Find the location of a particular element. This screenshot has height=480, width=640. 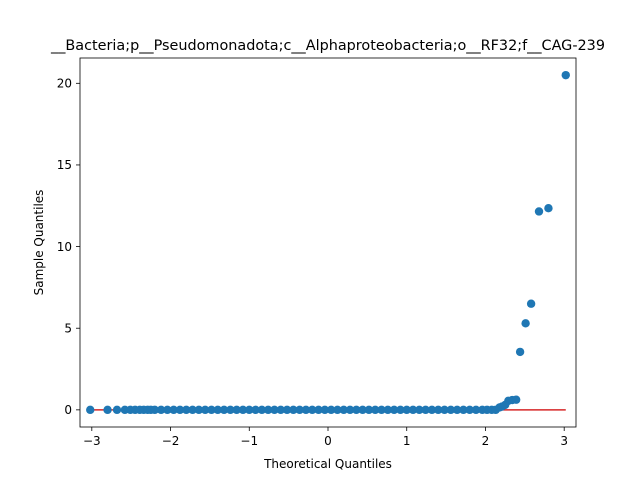

x-tick-label: 0 is located at coordinates (328, 441).